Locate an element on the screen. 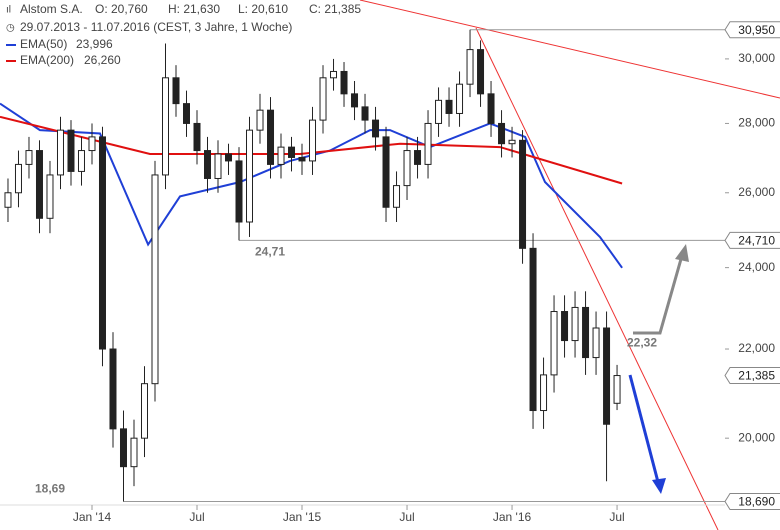 Image resolution: width=780 pixels, height=530 pixels. legend-label: EMA(50) is located at coordinates (43, 44).